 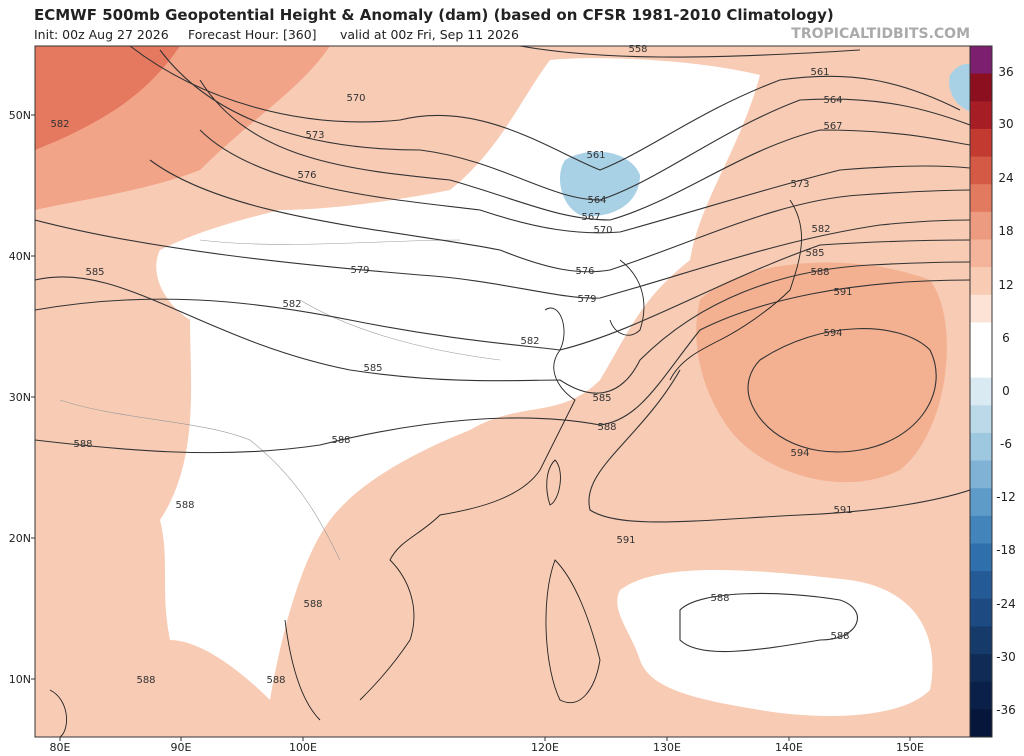 I want to click on colorbar-frame, so click(x=981, y=391).